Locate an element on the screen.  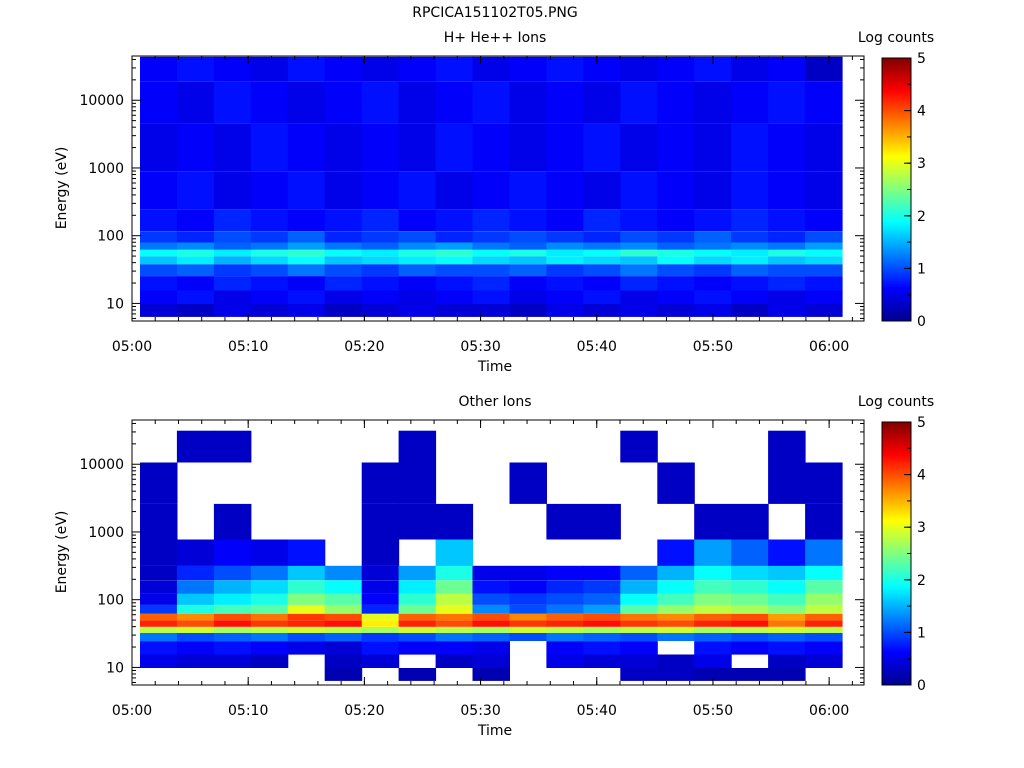
y-axis-label: Energy (eV) is located at coordinates (62, 188).